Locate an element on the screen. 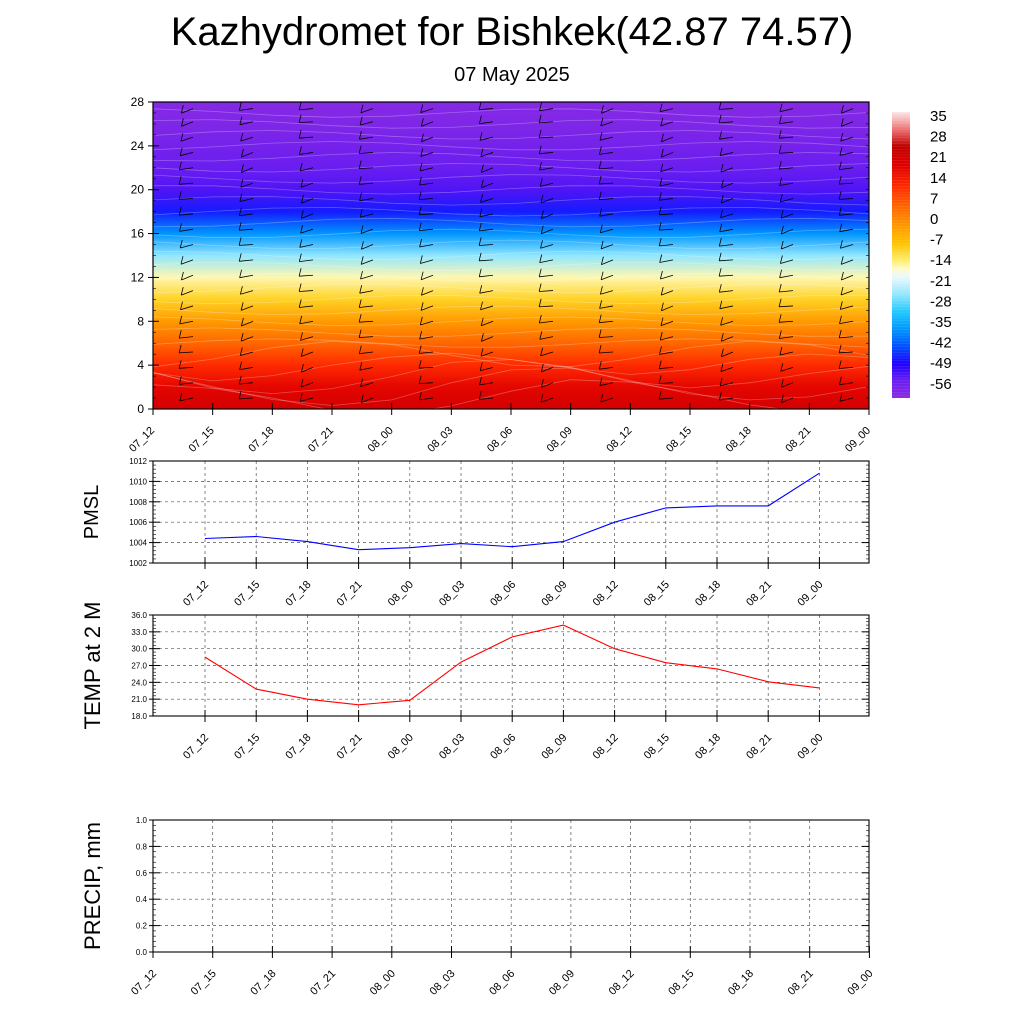 This screenshot has width=1024, height=1024. colorbar-label: -35 is located at coordinates (941, 322).